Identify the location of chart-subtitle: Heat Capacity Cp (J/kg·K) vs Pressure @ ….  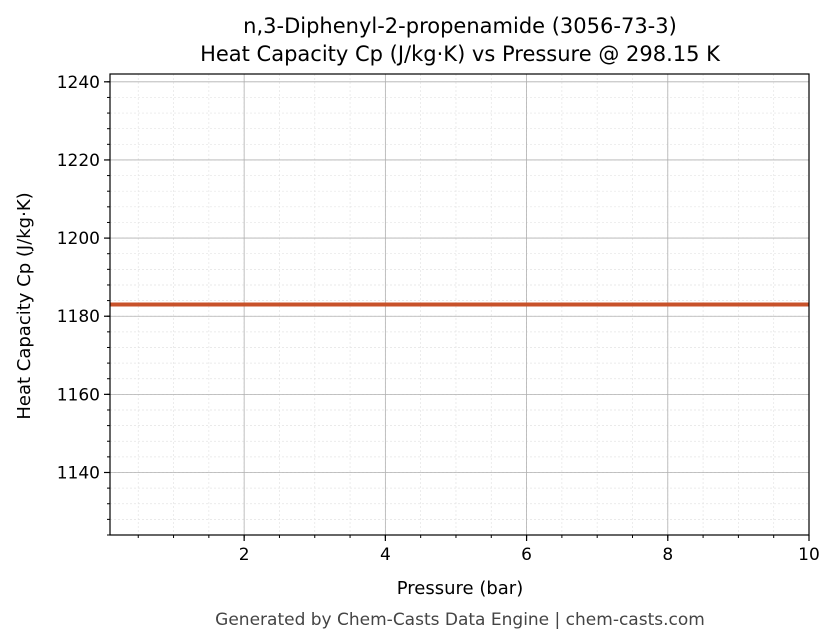
(460, 54).